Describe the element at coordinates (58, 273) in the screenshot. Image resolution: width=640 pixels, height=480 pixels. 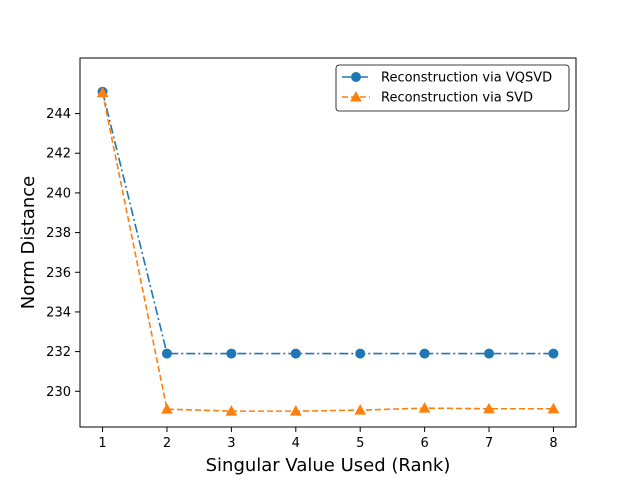
I see `y-tick-label: 236` at that location.